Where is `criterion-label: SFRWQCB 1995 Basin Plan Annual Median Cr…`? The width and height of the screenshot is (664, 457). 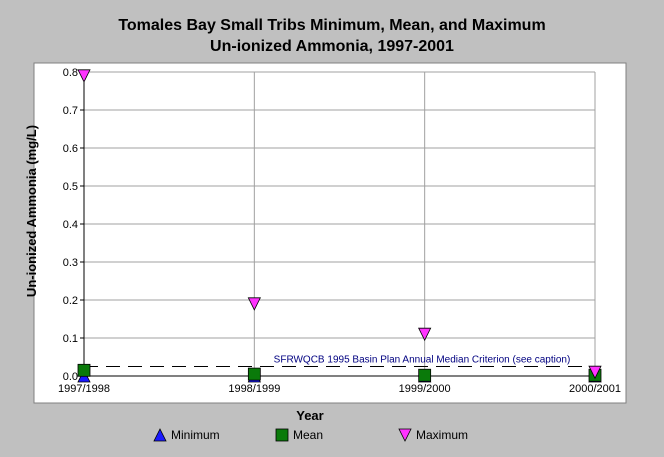 criterion-label: SFRWQCB 1995 Basin Plan Annual Median Cr… is located at coordinates (422, 360).